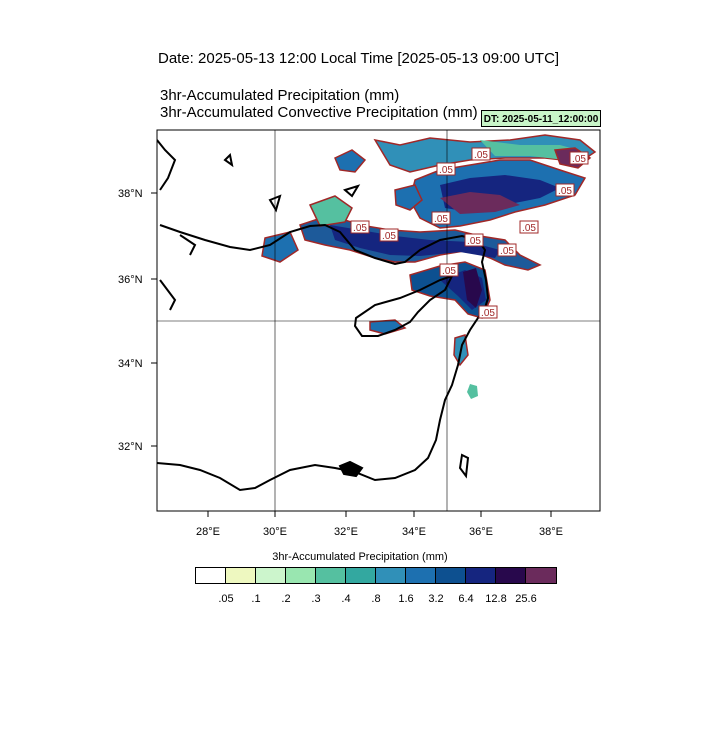 This screenshot has width=720, height=756. Describe the element at coordinates (346, 532) in the screenshot. I see `lon-label: 32°E` at that location.